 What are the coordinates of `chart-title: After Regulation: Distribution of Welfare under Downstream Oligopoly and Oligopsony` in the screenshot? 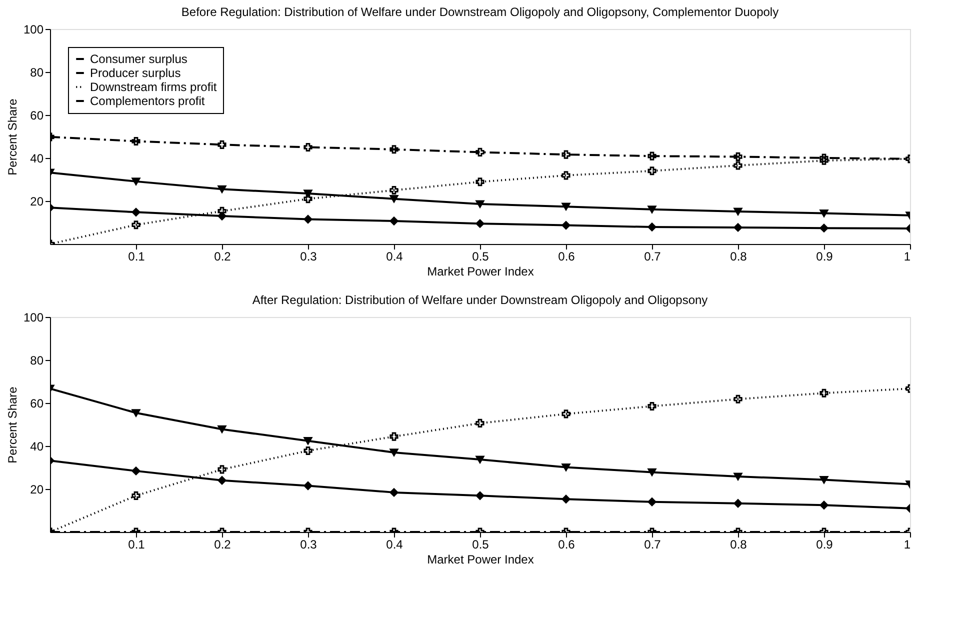 It's located at (480, 300).